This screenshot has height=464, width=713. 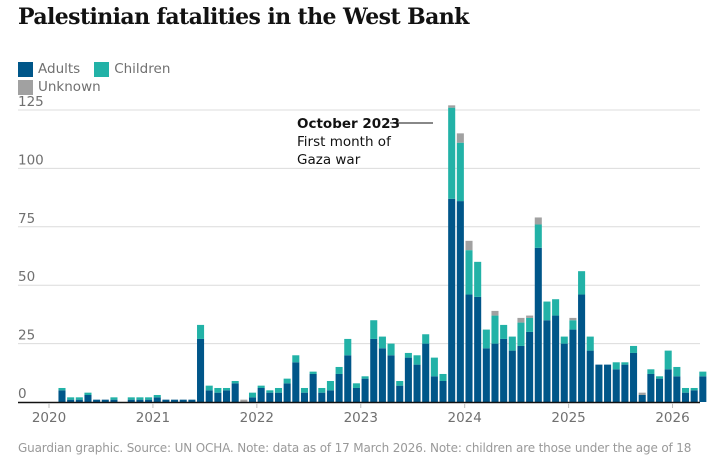 What do you see at coordinates (142, 69) in the screenshot?
I see `legend-label-children: Children` at bounding box center [142, 69].